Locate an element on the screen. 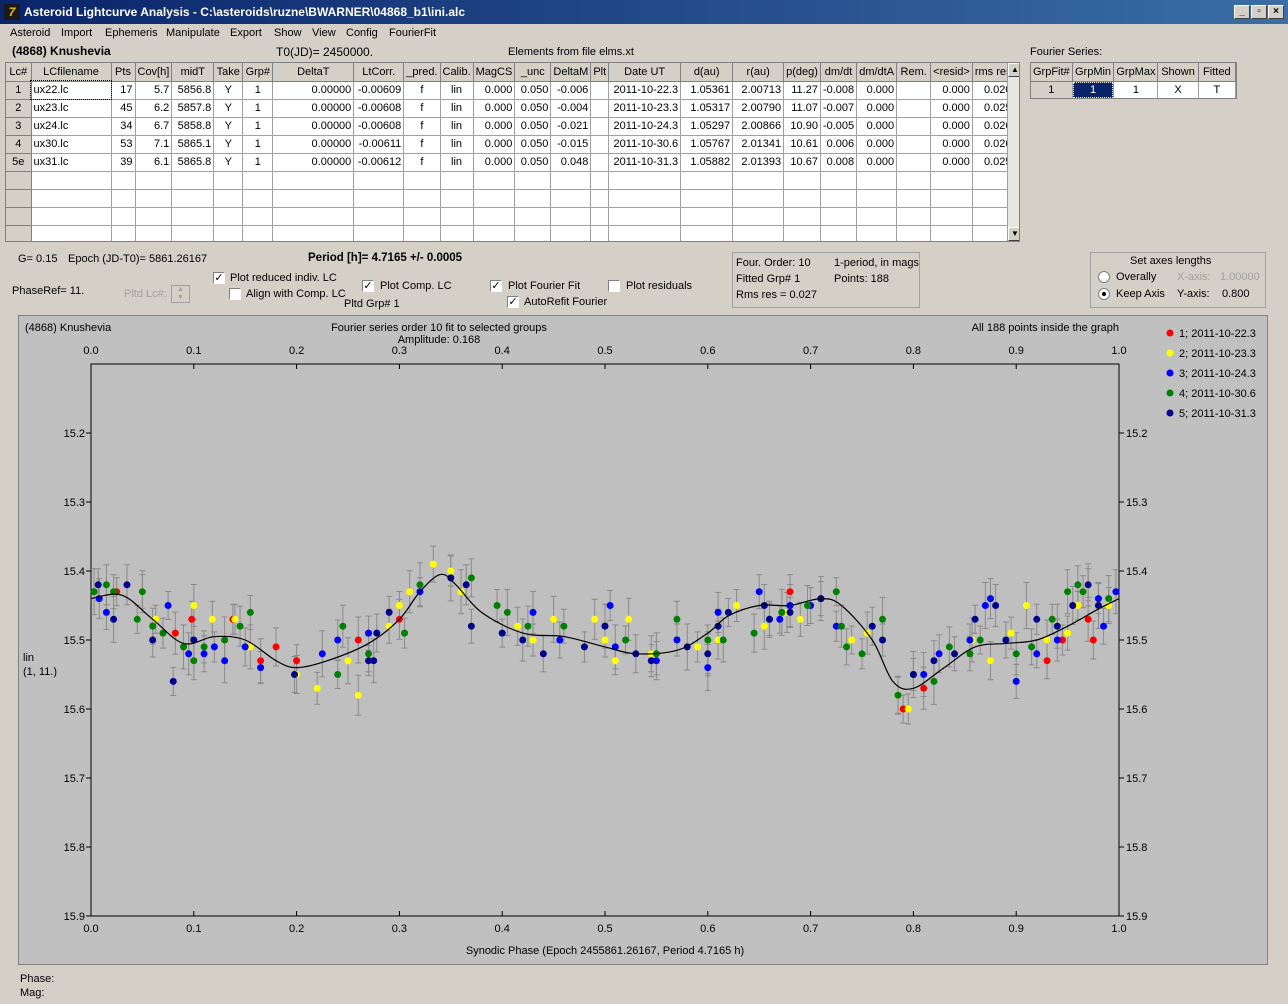  table-cell: 11.07 is located at coordinates (802, 108).